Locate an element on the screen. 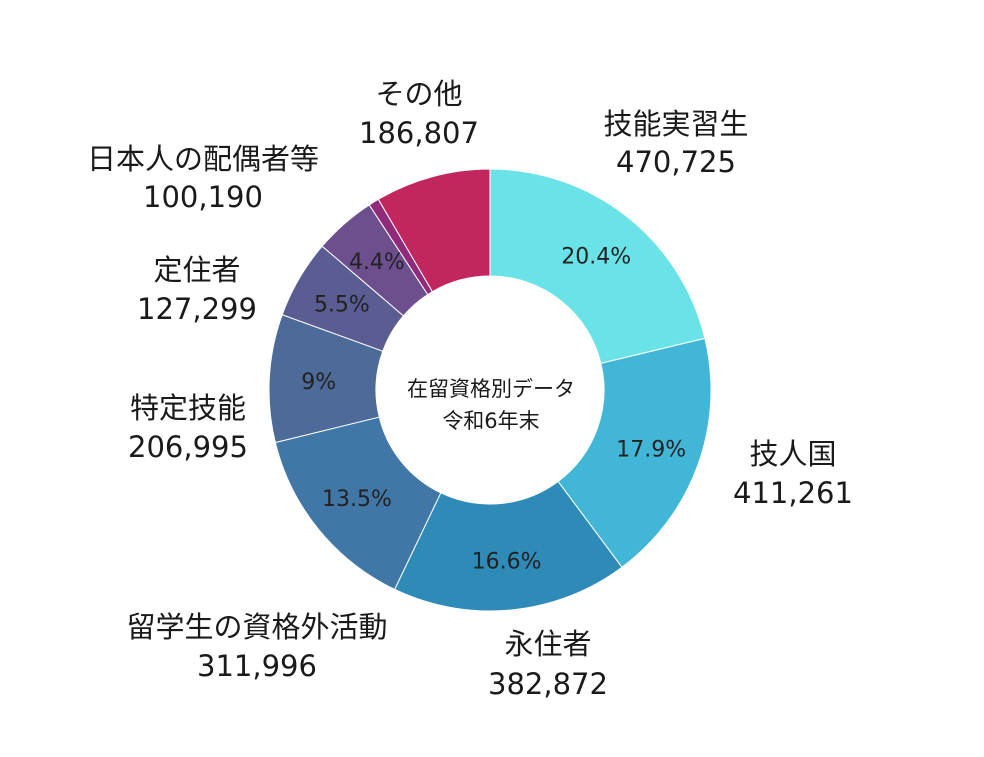 The height and width of the screenshot is (757, 984). category-name-2: 技人国 is located at coordinates (792, 454).